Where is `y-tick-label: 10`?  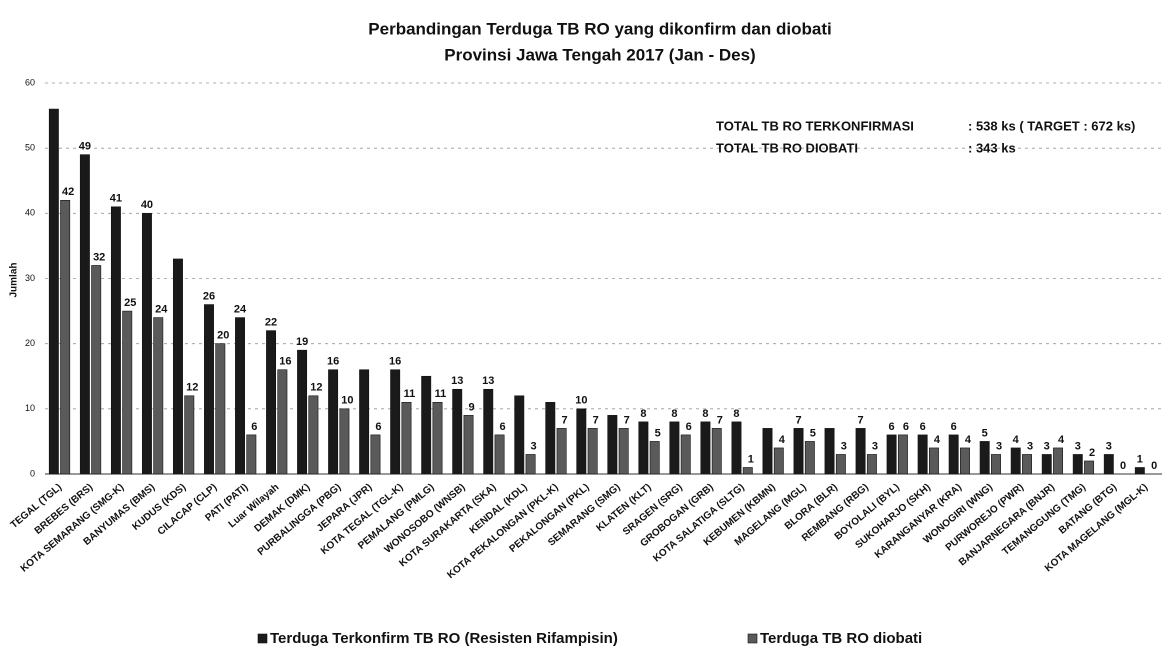 y-tick-label: 10 is located at coordinates (30, 408).